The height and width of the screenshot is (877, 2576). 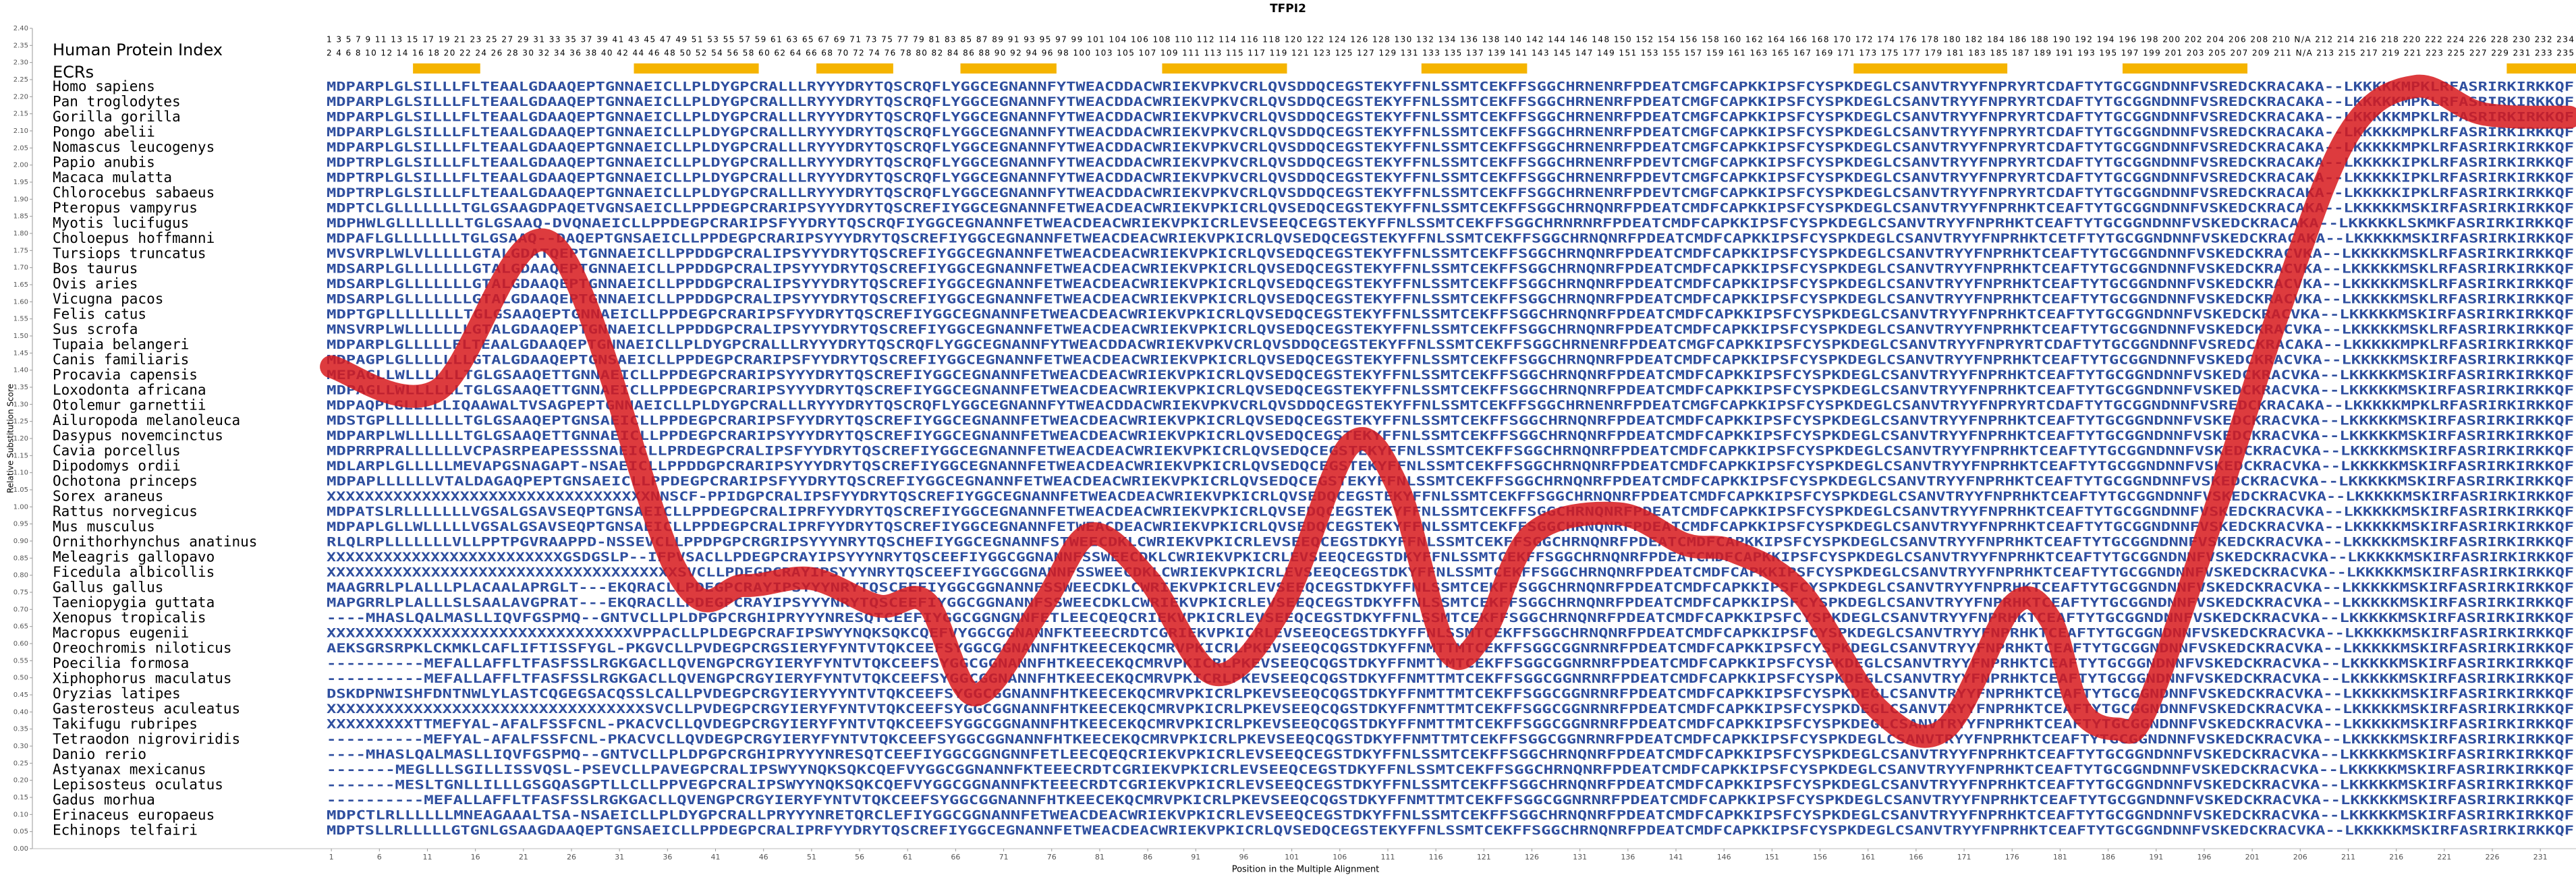 I want to click on x-tick-label: 146, so click(x=1724, y=857).